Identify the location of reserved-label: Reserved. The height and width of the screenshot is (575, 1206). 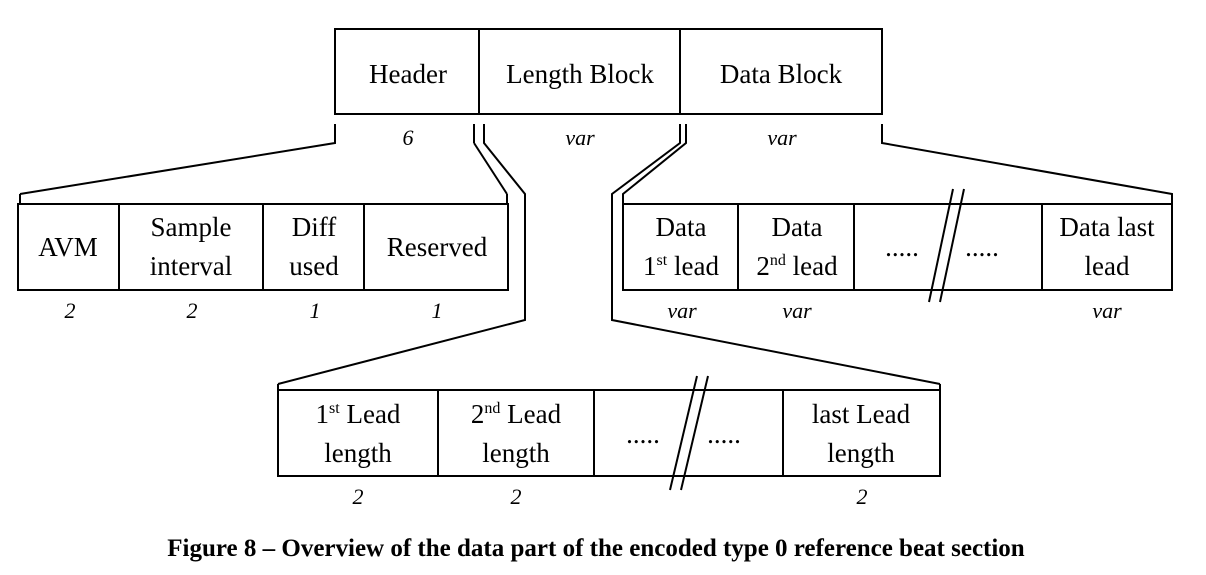
(437, 247).